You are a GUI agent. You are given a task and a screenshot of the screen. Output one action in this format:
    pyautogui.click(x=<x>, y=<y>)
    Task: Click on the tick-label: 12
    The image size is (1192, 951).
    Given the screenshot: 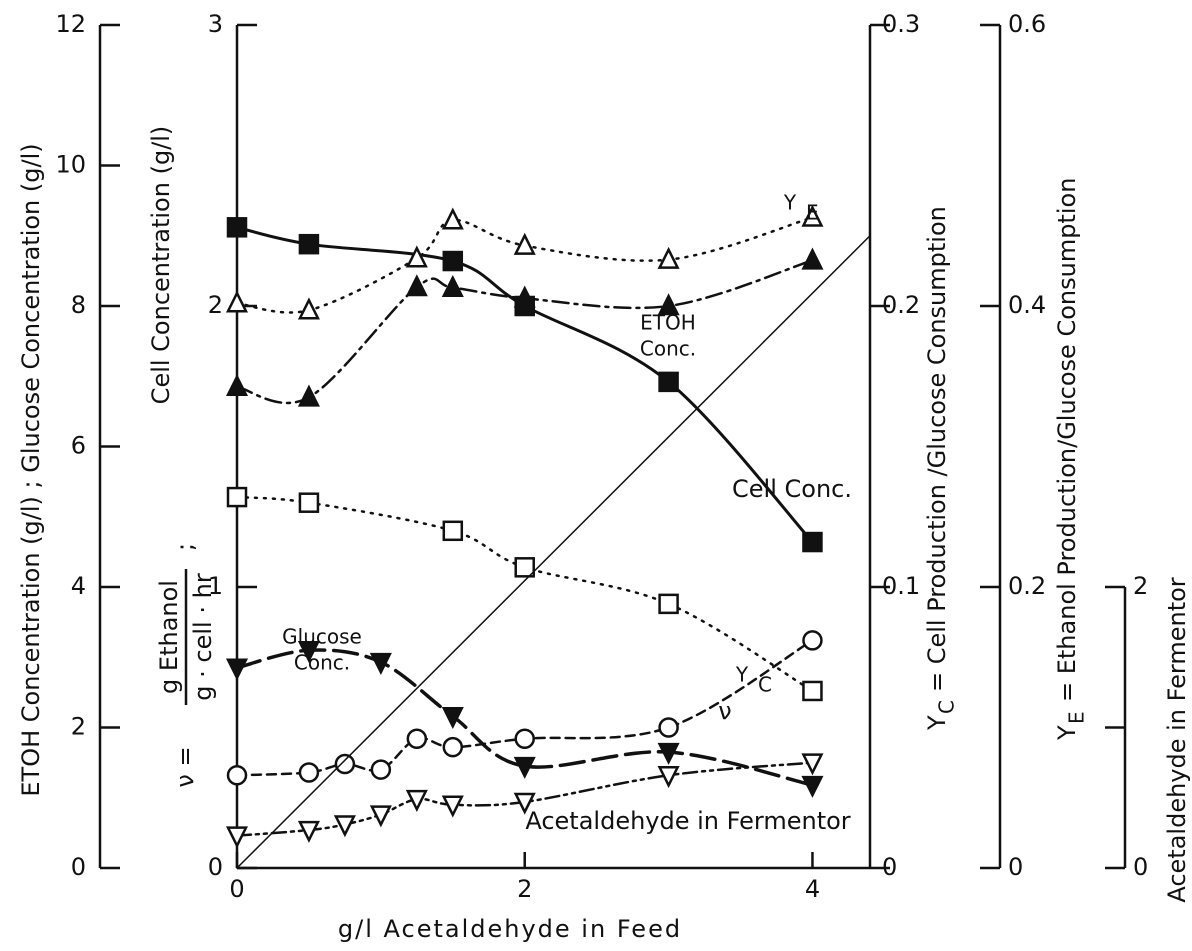 What is the action you would take?
    pyautogui.click(x=70, y=24)
    